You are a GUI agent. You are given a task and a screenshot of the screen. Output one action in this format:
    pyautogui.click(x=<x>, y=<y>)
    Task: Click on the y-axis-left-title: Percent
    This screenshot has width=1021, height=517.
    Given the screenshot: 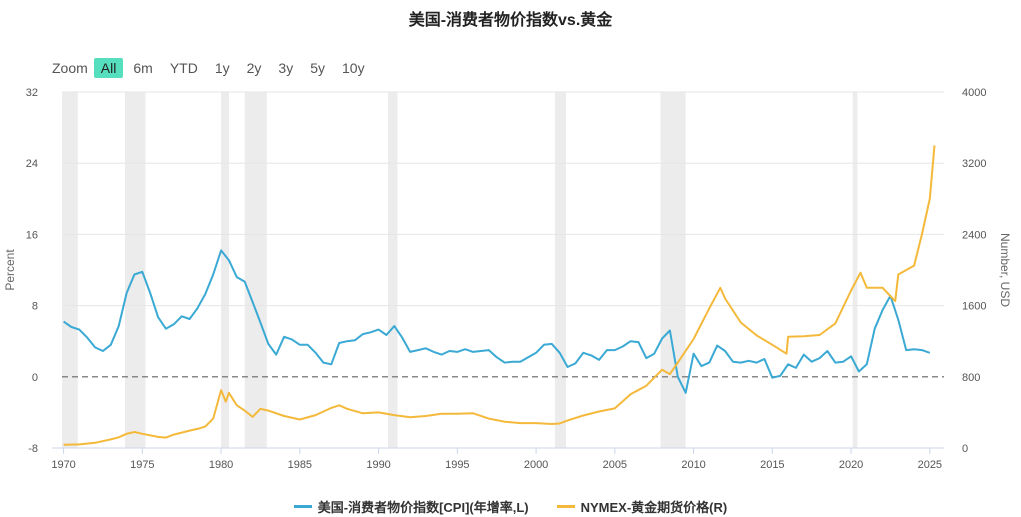 What is the action you would take?
    pyautogui.click(x=10, y=270)
    